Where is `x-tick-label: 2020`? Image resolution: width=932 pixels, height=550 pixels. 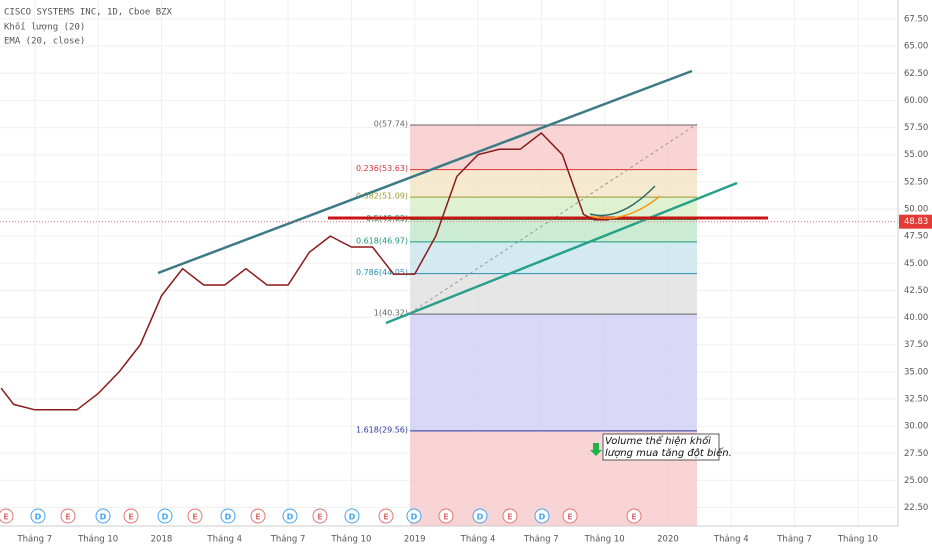
x-tick-label: 2020 is located at coordinates (668, 540).